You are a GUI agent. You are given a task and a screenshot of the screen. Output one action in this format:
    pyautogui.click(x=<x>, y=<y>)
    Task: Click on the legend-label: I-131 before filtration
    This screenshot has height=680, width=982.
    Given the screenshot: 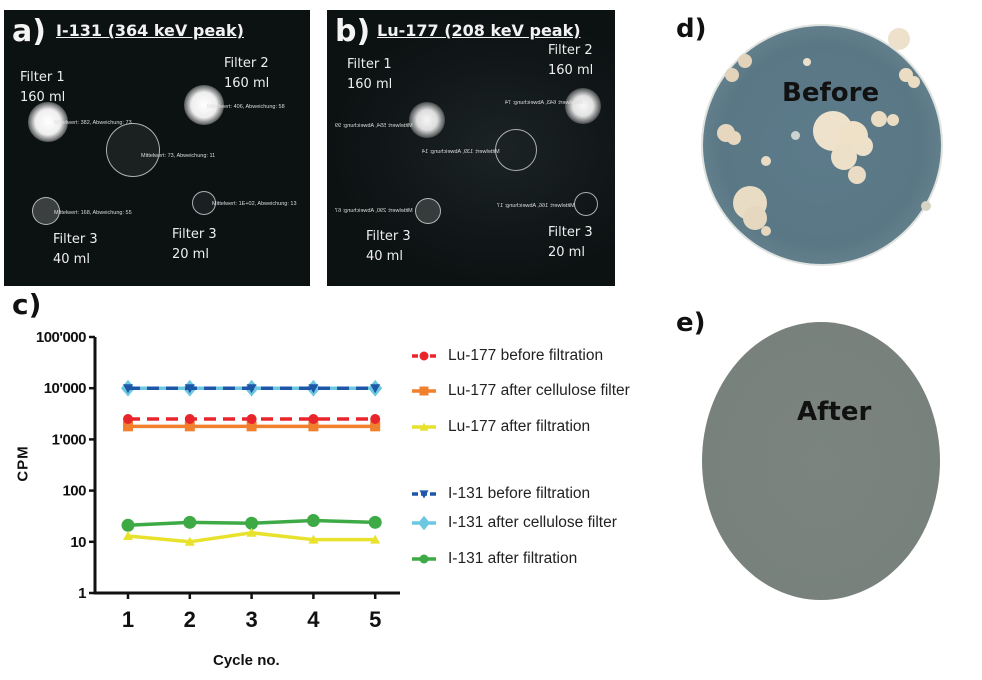 What is the action you would take?
    pyautogui.click(x=519, y=493)
    